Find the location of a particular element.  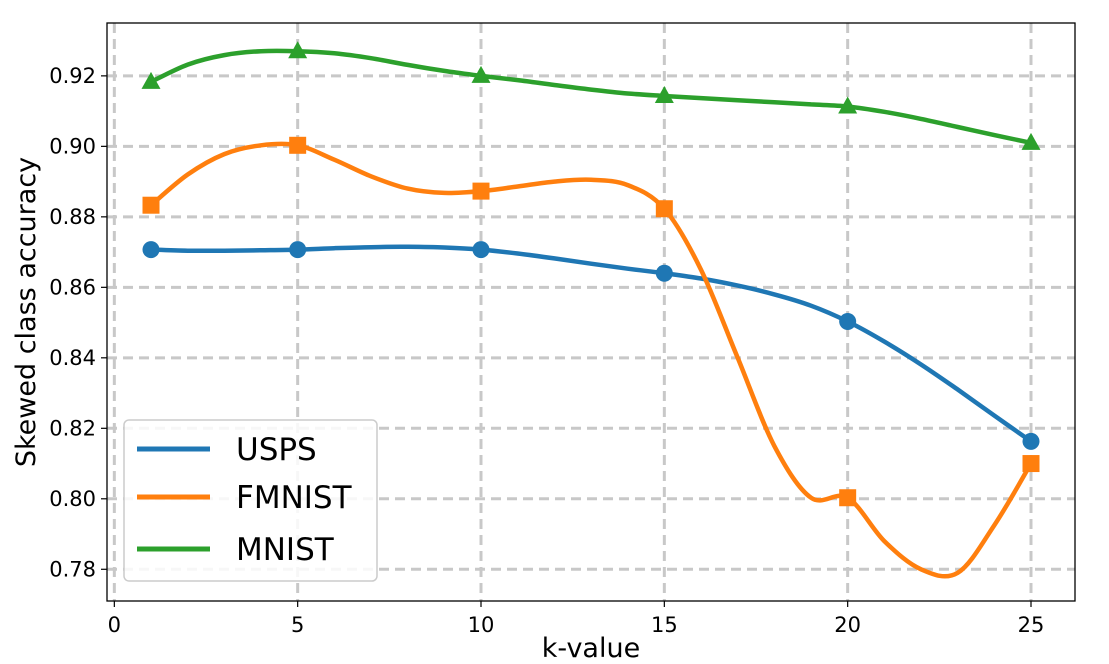

x-axis-ticks: 0 5 10 15 20 25 is located at coordinates (576, 619).